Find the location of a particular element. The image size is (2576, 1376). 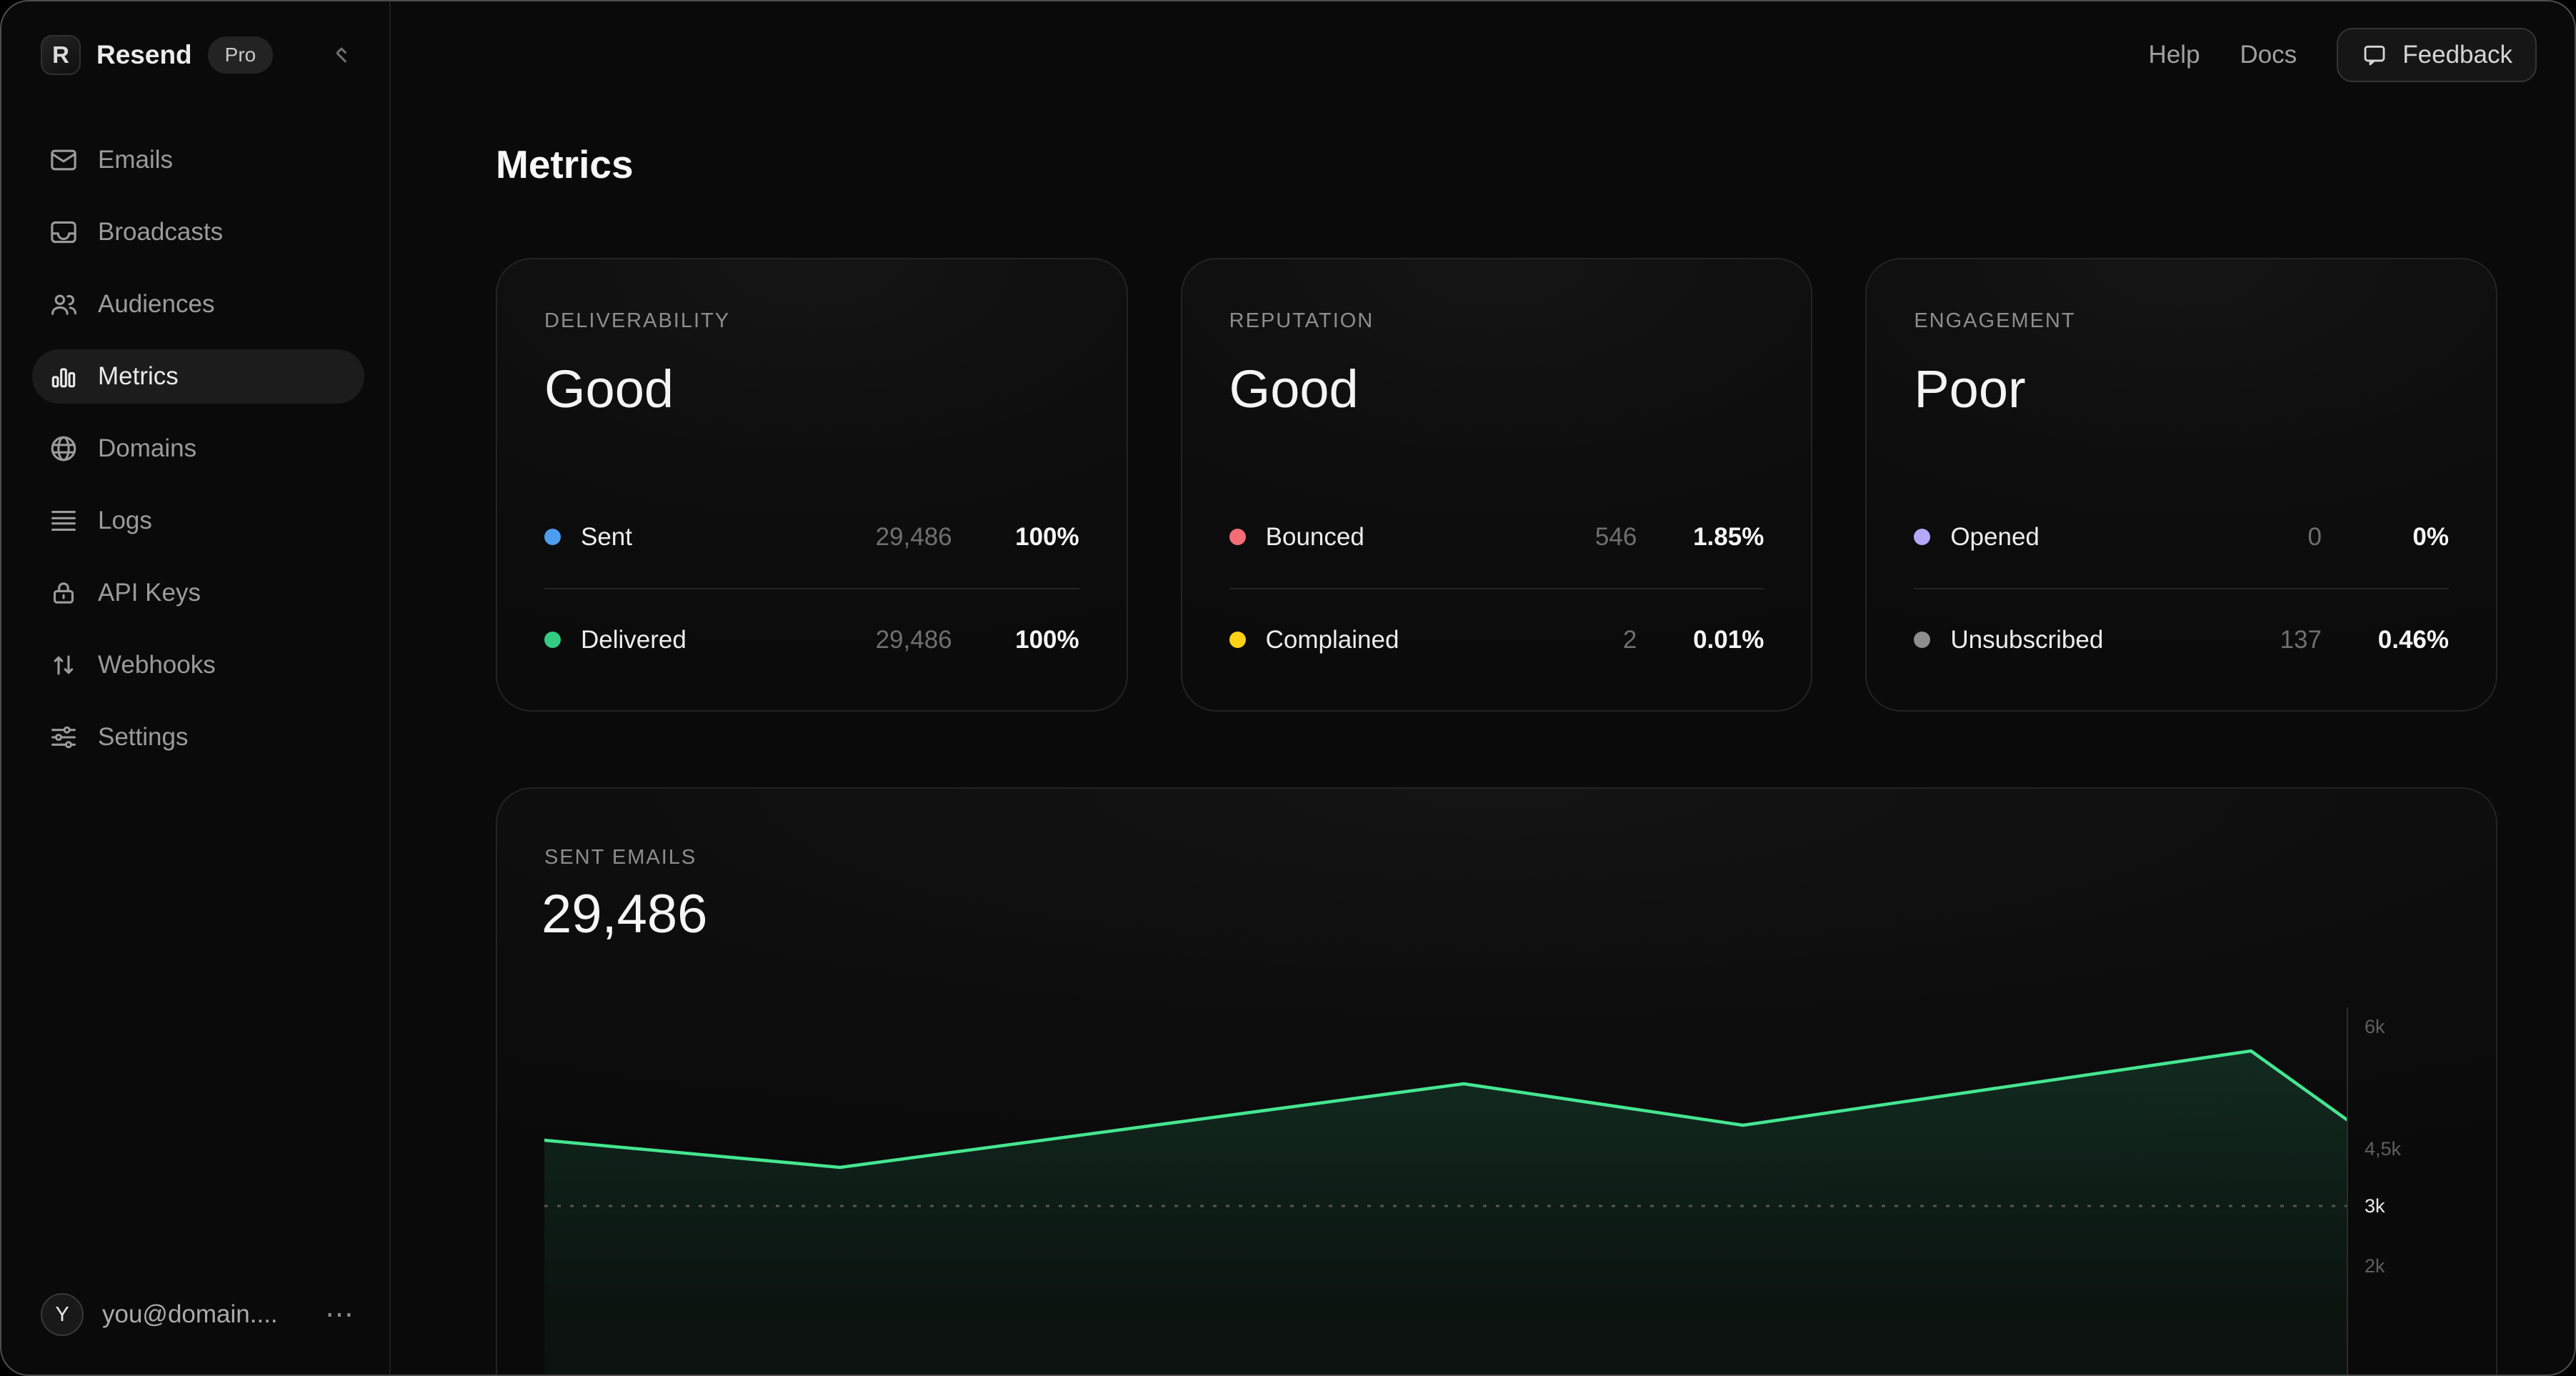

help-link: Help is located at coordinates (2174, 55).